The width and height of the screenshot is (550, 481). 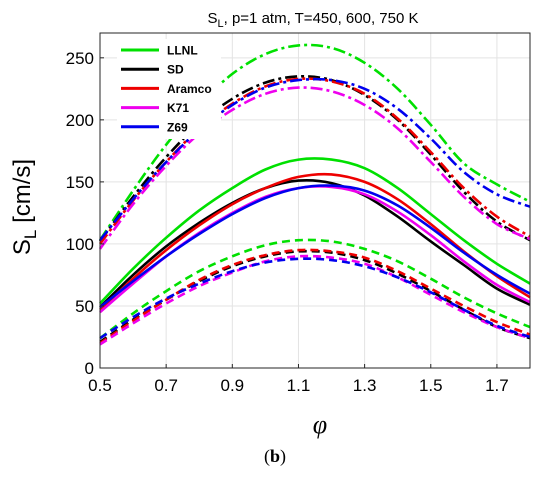 What do you see at coordinates (80, 58) in the screenshot?
I see `y-tick-label: 250` at bounding box center [80, 58].